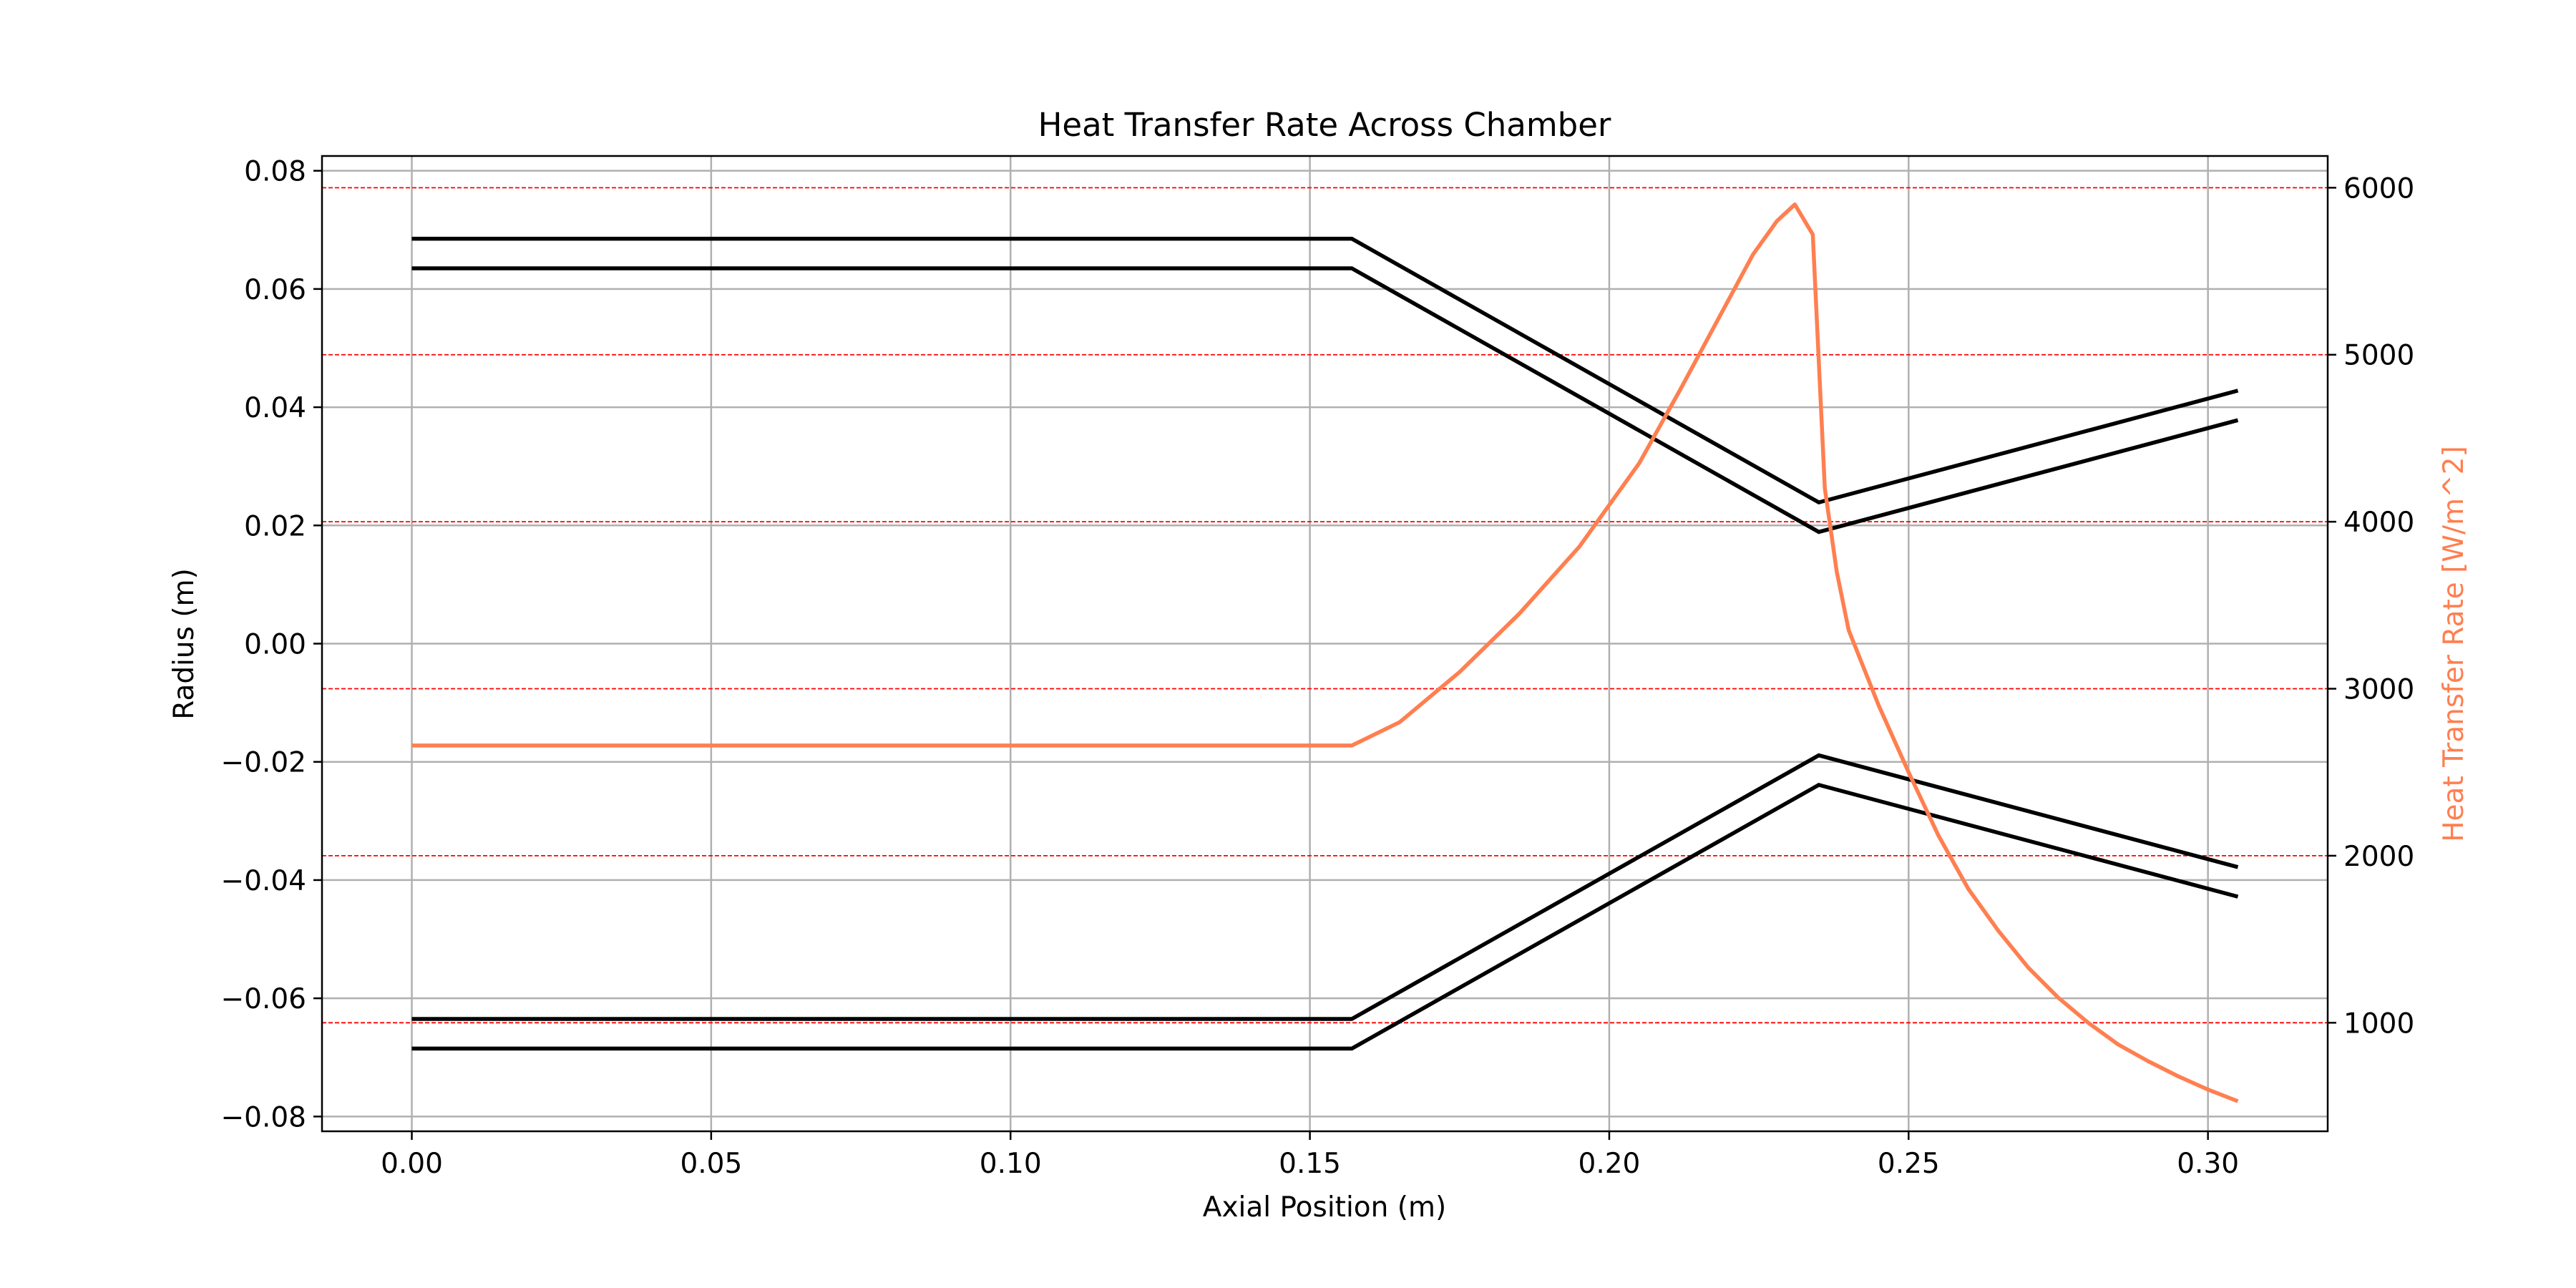  I want to click on y-tick-label: 0.06, so click(275, 290).